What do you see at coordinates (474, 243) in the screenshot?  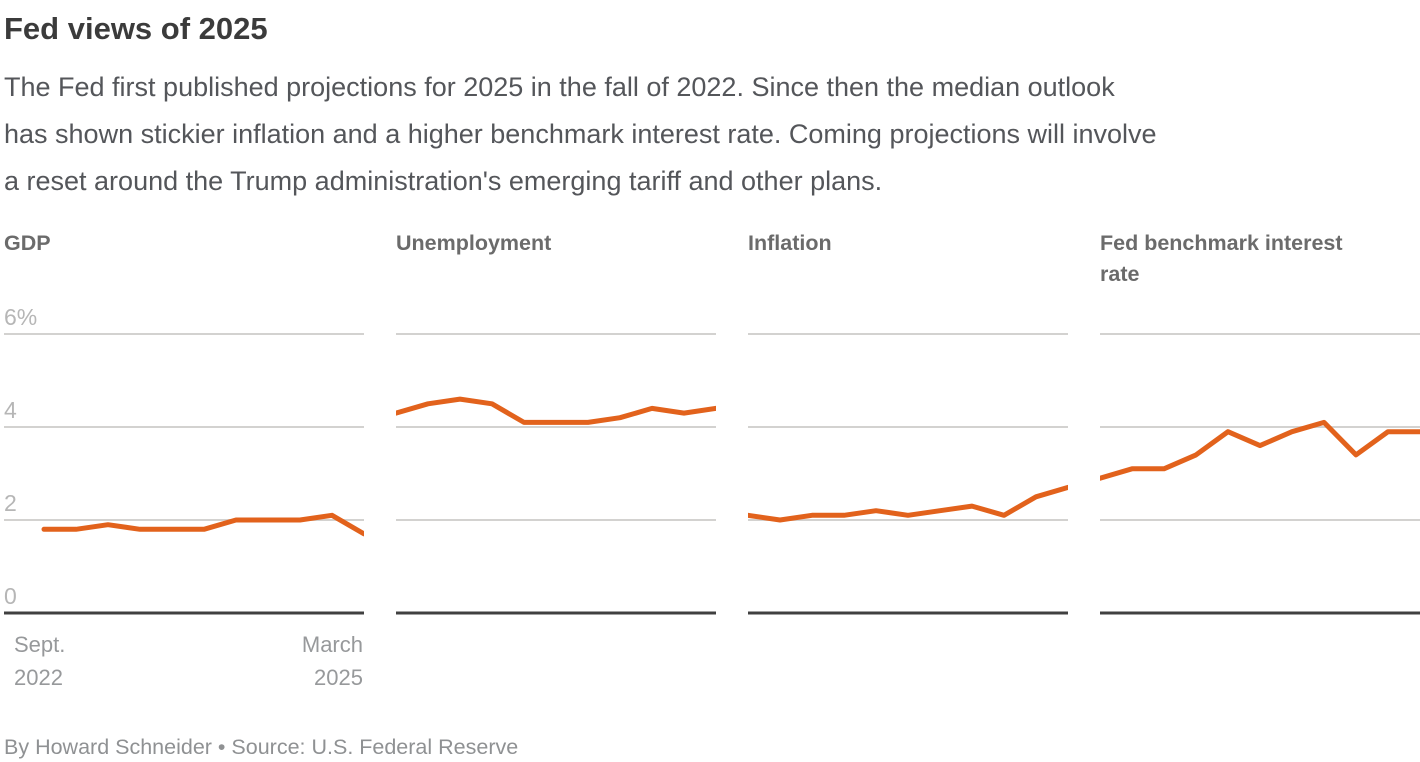 I see `panel-title-unemployment: Unemployment` at bounding box center [474, 243].